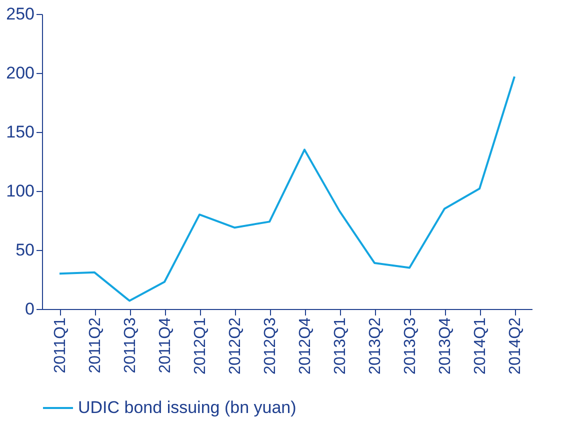 This screenshot has width=561, height=441. Describe the element at coordinates (340, 345) in the screenshot. I see `x-tick-label: 2013Q1` at that location.